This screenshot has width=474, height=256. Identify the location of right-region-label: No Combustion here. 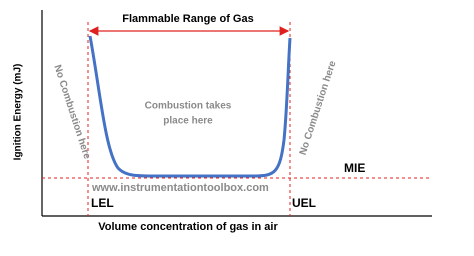
(318, 107).